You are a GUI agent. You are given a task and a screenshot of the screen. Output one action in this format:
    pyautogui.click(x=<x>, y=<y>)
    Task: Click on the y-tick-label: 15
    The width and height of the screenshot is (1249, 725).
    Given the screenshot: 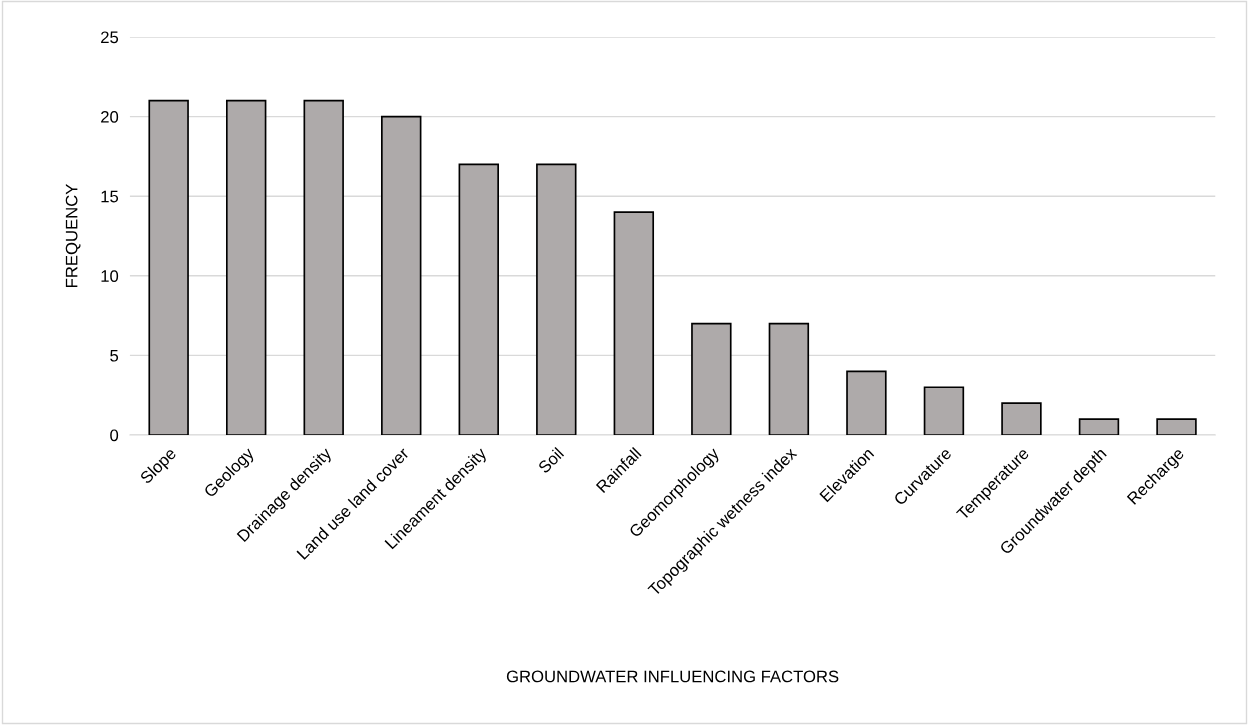 What is the action you would take?
    pyautogui.click(x=110, y=196)
    